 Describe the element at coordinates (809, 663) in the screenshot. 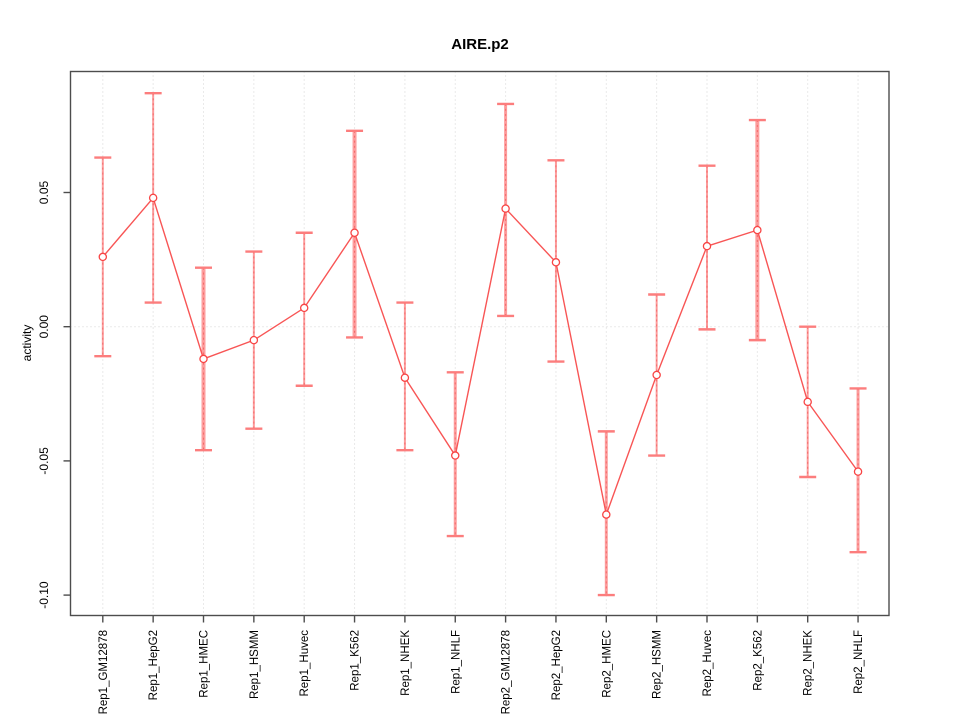

I see `x-tick-label: Rep2_NHEK` at that location.